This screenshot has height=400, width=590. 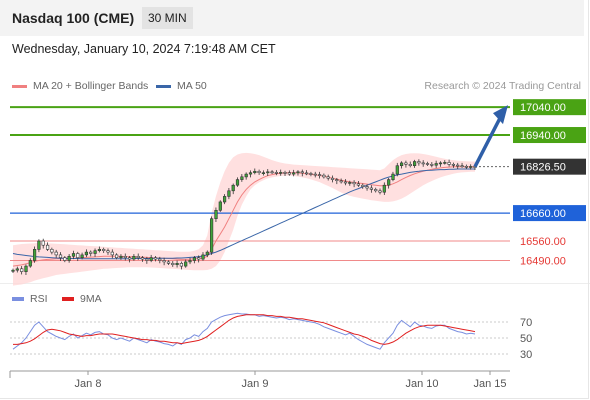 I want to click on legend-rsi: RSI, so click(x=30, y=299).